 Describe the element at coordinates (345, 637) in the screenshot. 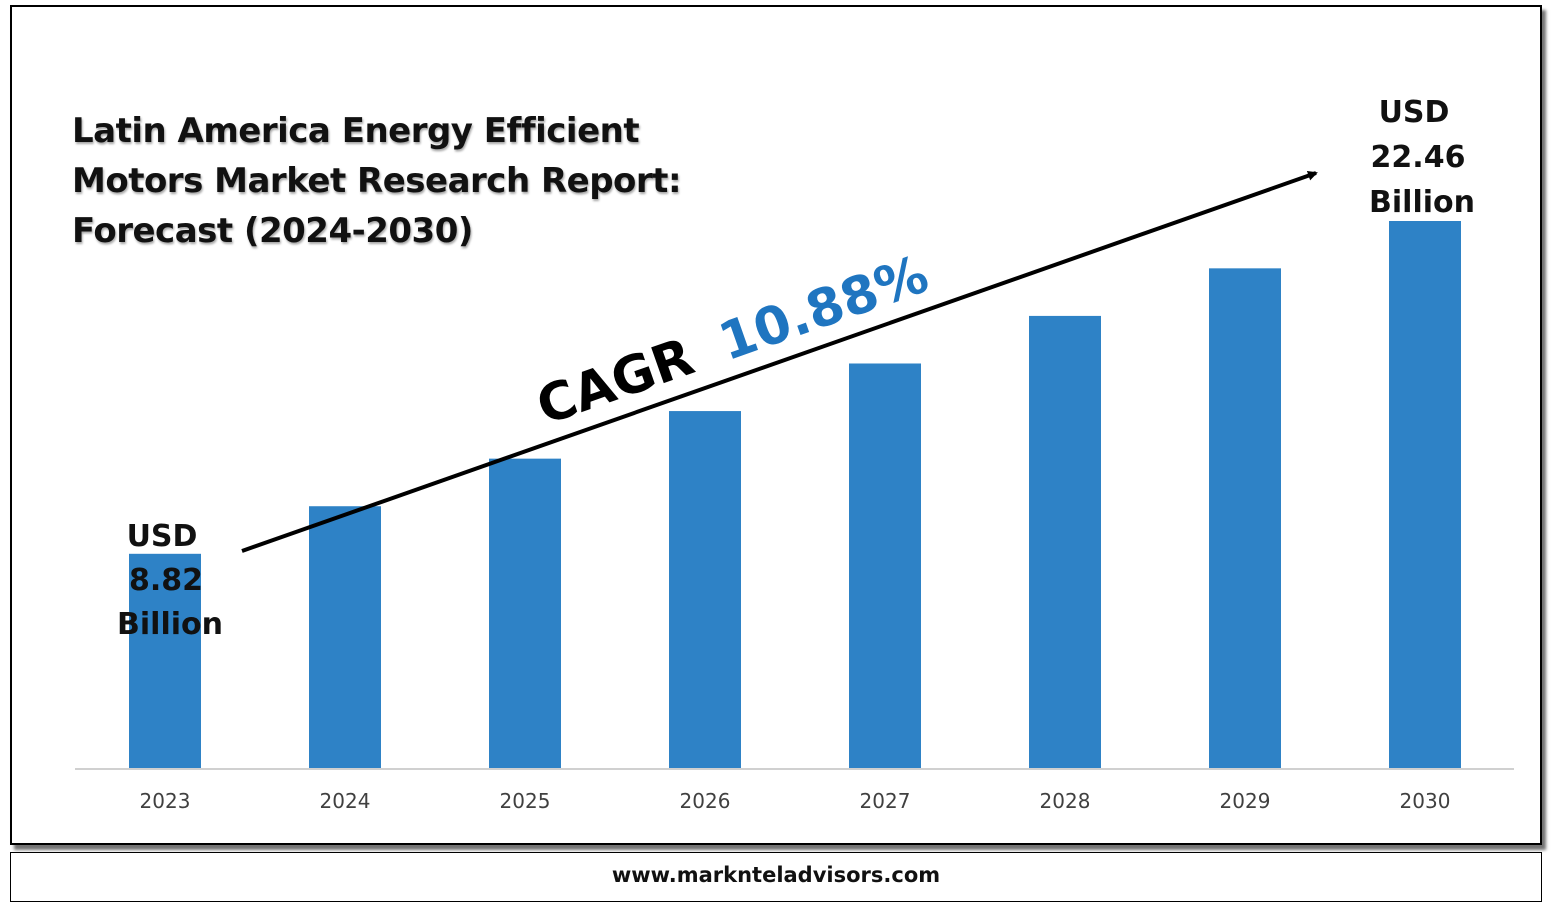

I see `bar-2024` at that location.